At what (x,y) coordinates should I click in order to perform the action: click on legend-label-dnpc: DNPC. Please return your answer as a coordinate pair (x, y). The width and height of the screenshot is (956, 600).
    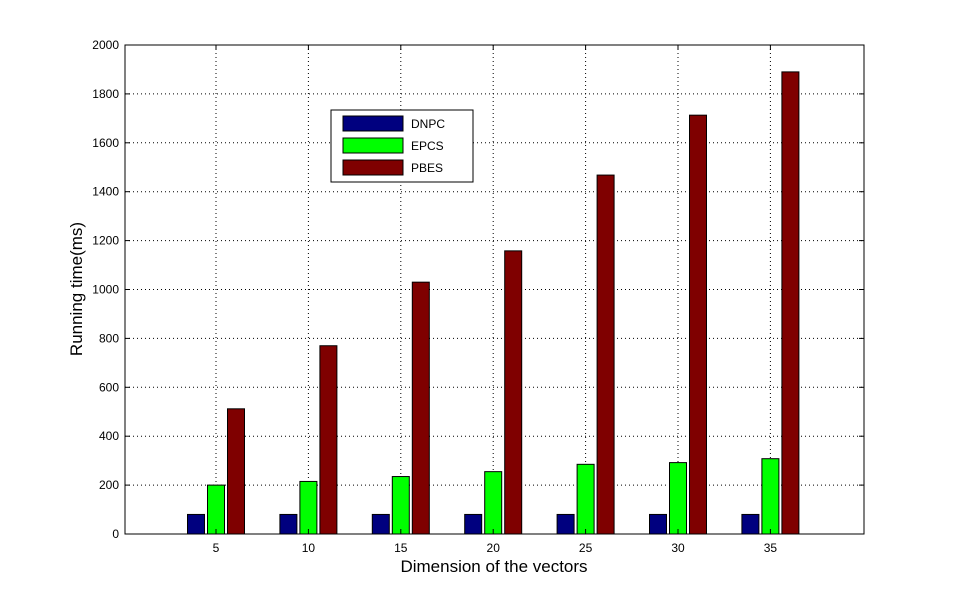
    Looking at the image, I should click on (428, 124).